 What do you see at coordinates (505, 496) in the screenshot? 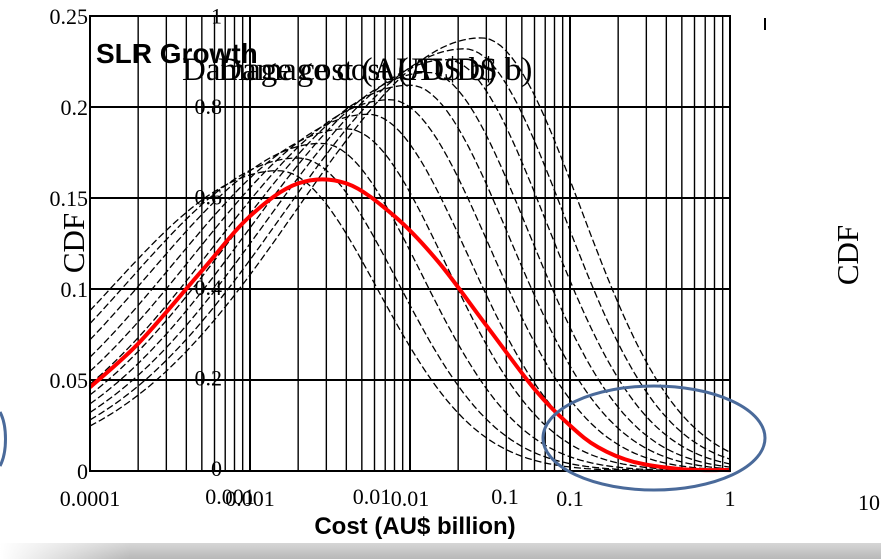
I see `background-x-tick-label: 0.1` at bounding box center [505, 496].